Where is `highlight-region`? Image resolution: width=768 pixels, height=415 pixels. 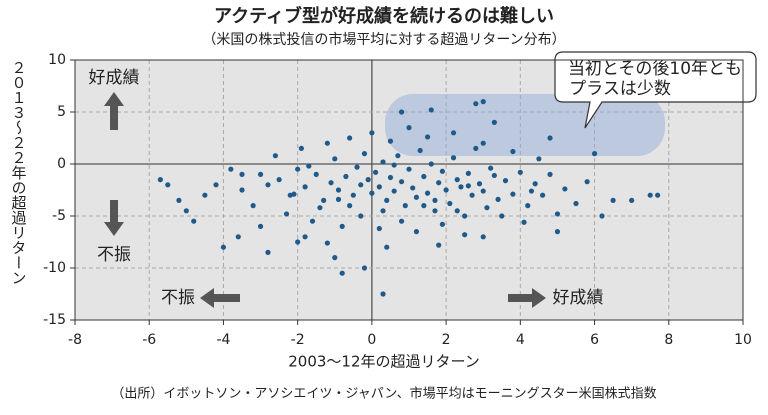
highlight-region is located at coordinates (525, 125).